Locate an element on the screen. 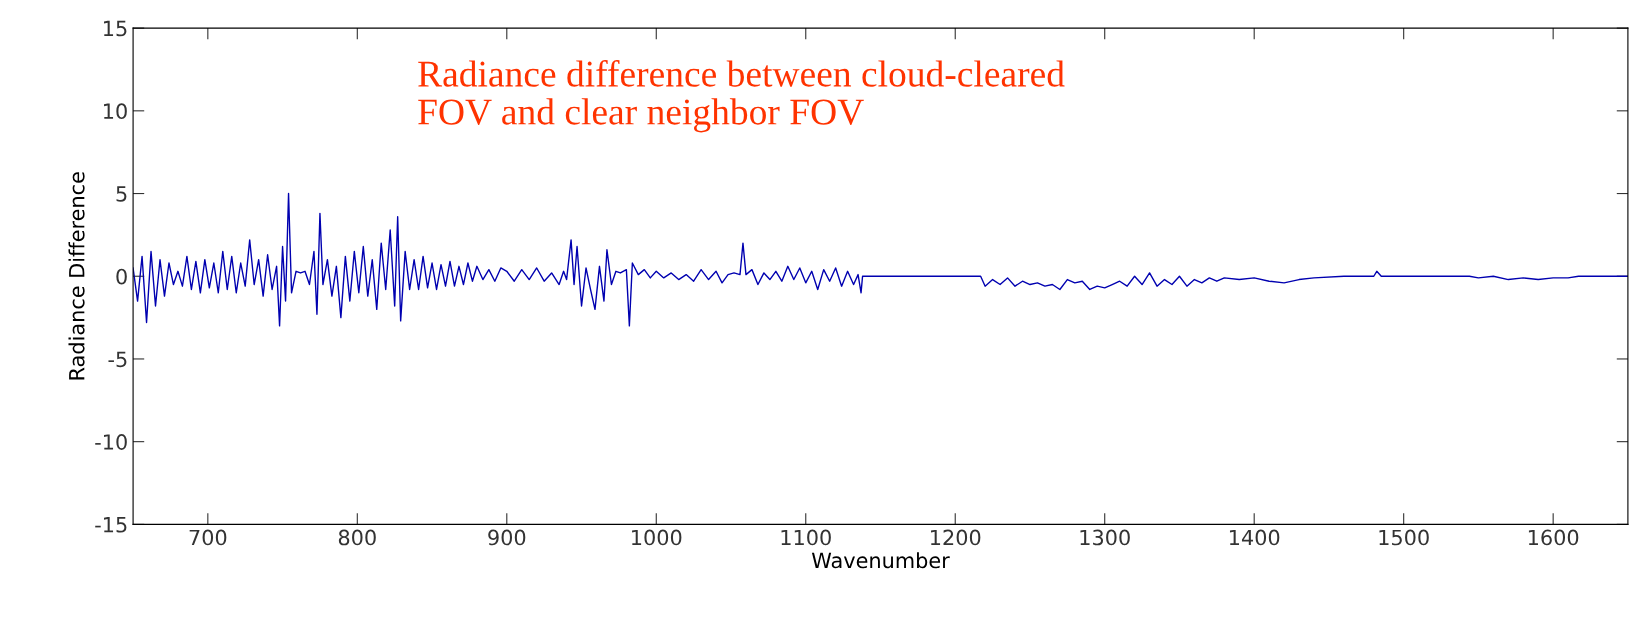 This screenshot has width=1631, height=618. y-tick-label: -15 is located at coordinates (111, 525).